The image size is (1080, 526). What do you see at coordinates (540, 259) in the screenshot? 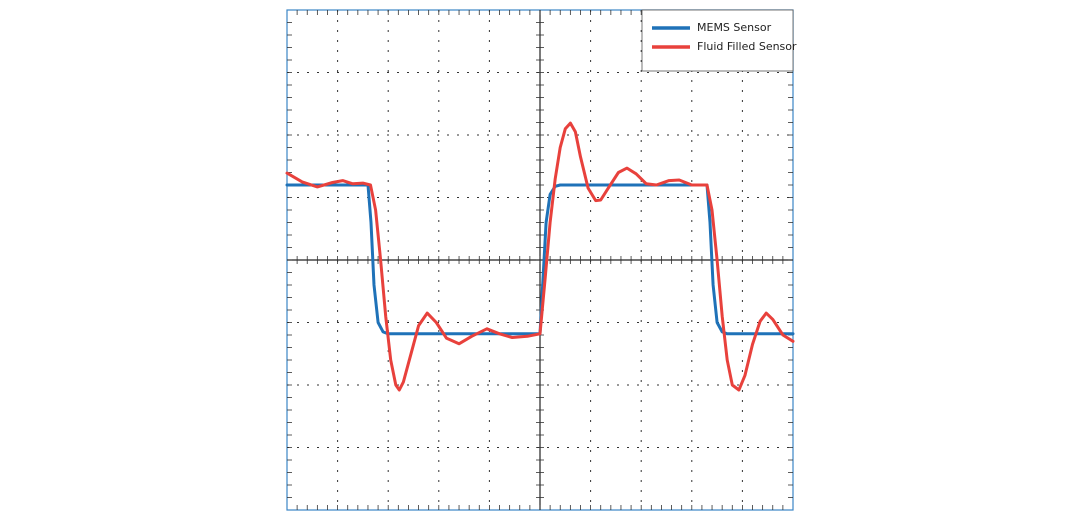
I see `series-line` at bounding box center [540, 259].